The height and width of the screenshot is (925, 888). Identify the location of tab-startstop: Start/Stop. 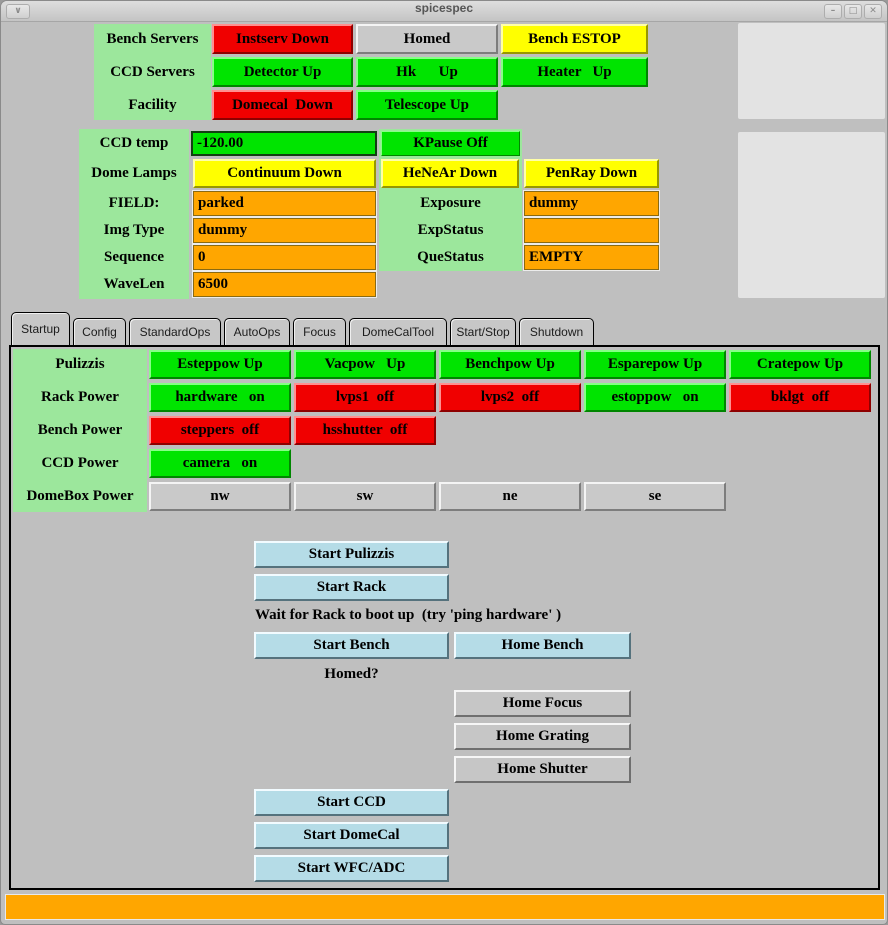
(483, 331).